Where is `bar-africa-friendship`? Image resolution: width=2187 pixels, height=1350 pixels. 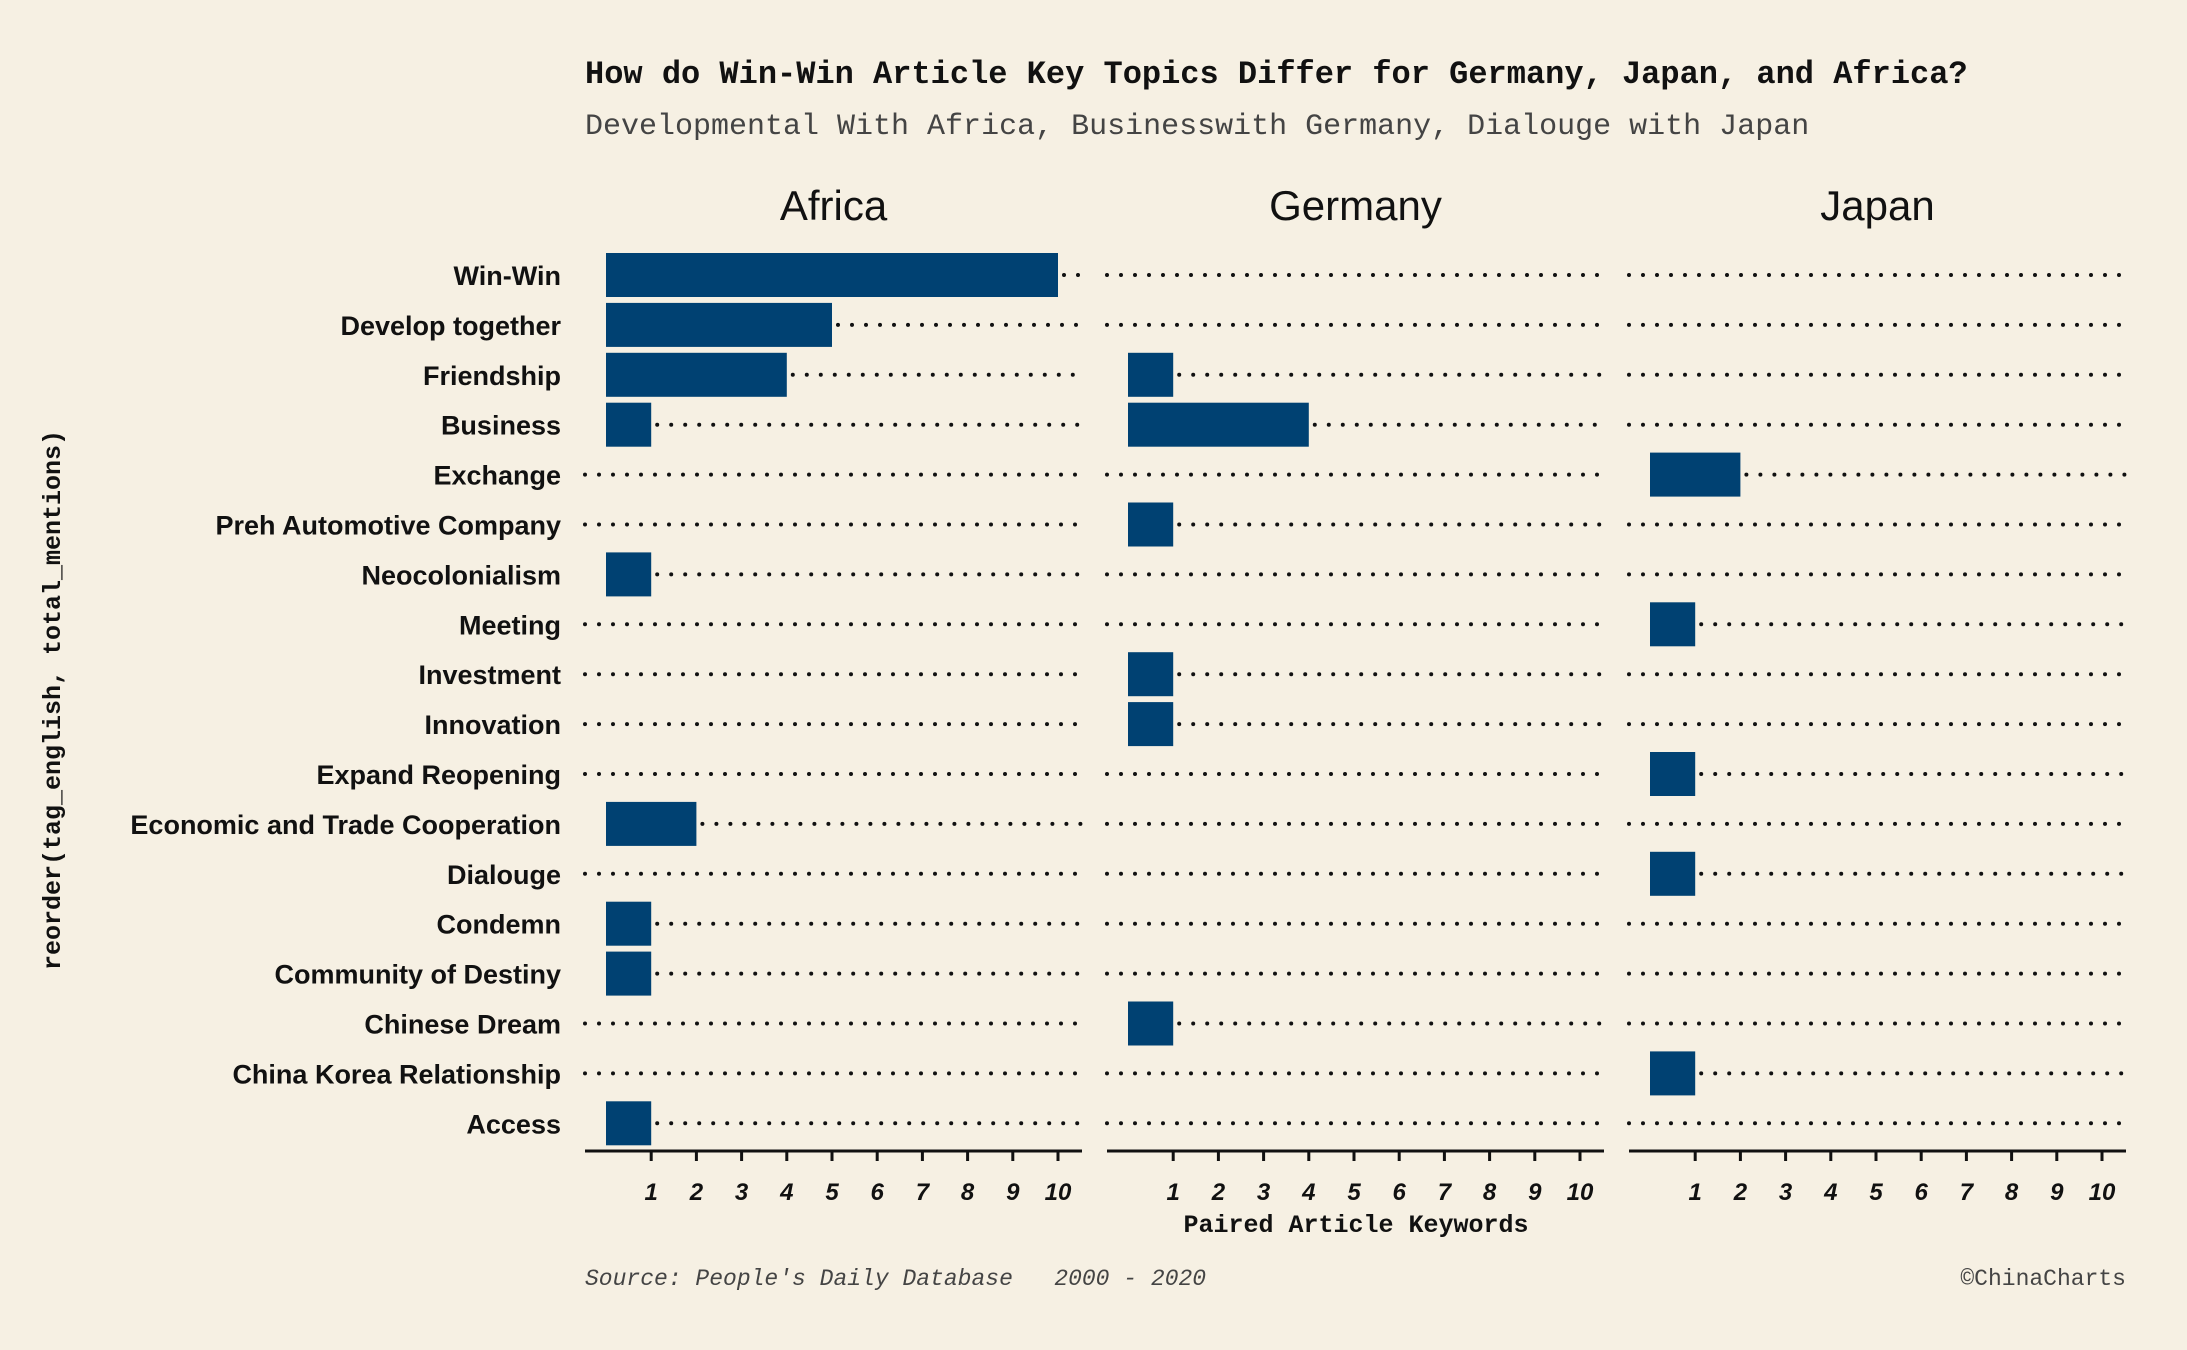 bar-africa-friendship is located at coordinates (696, 374).